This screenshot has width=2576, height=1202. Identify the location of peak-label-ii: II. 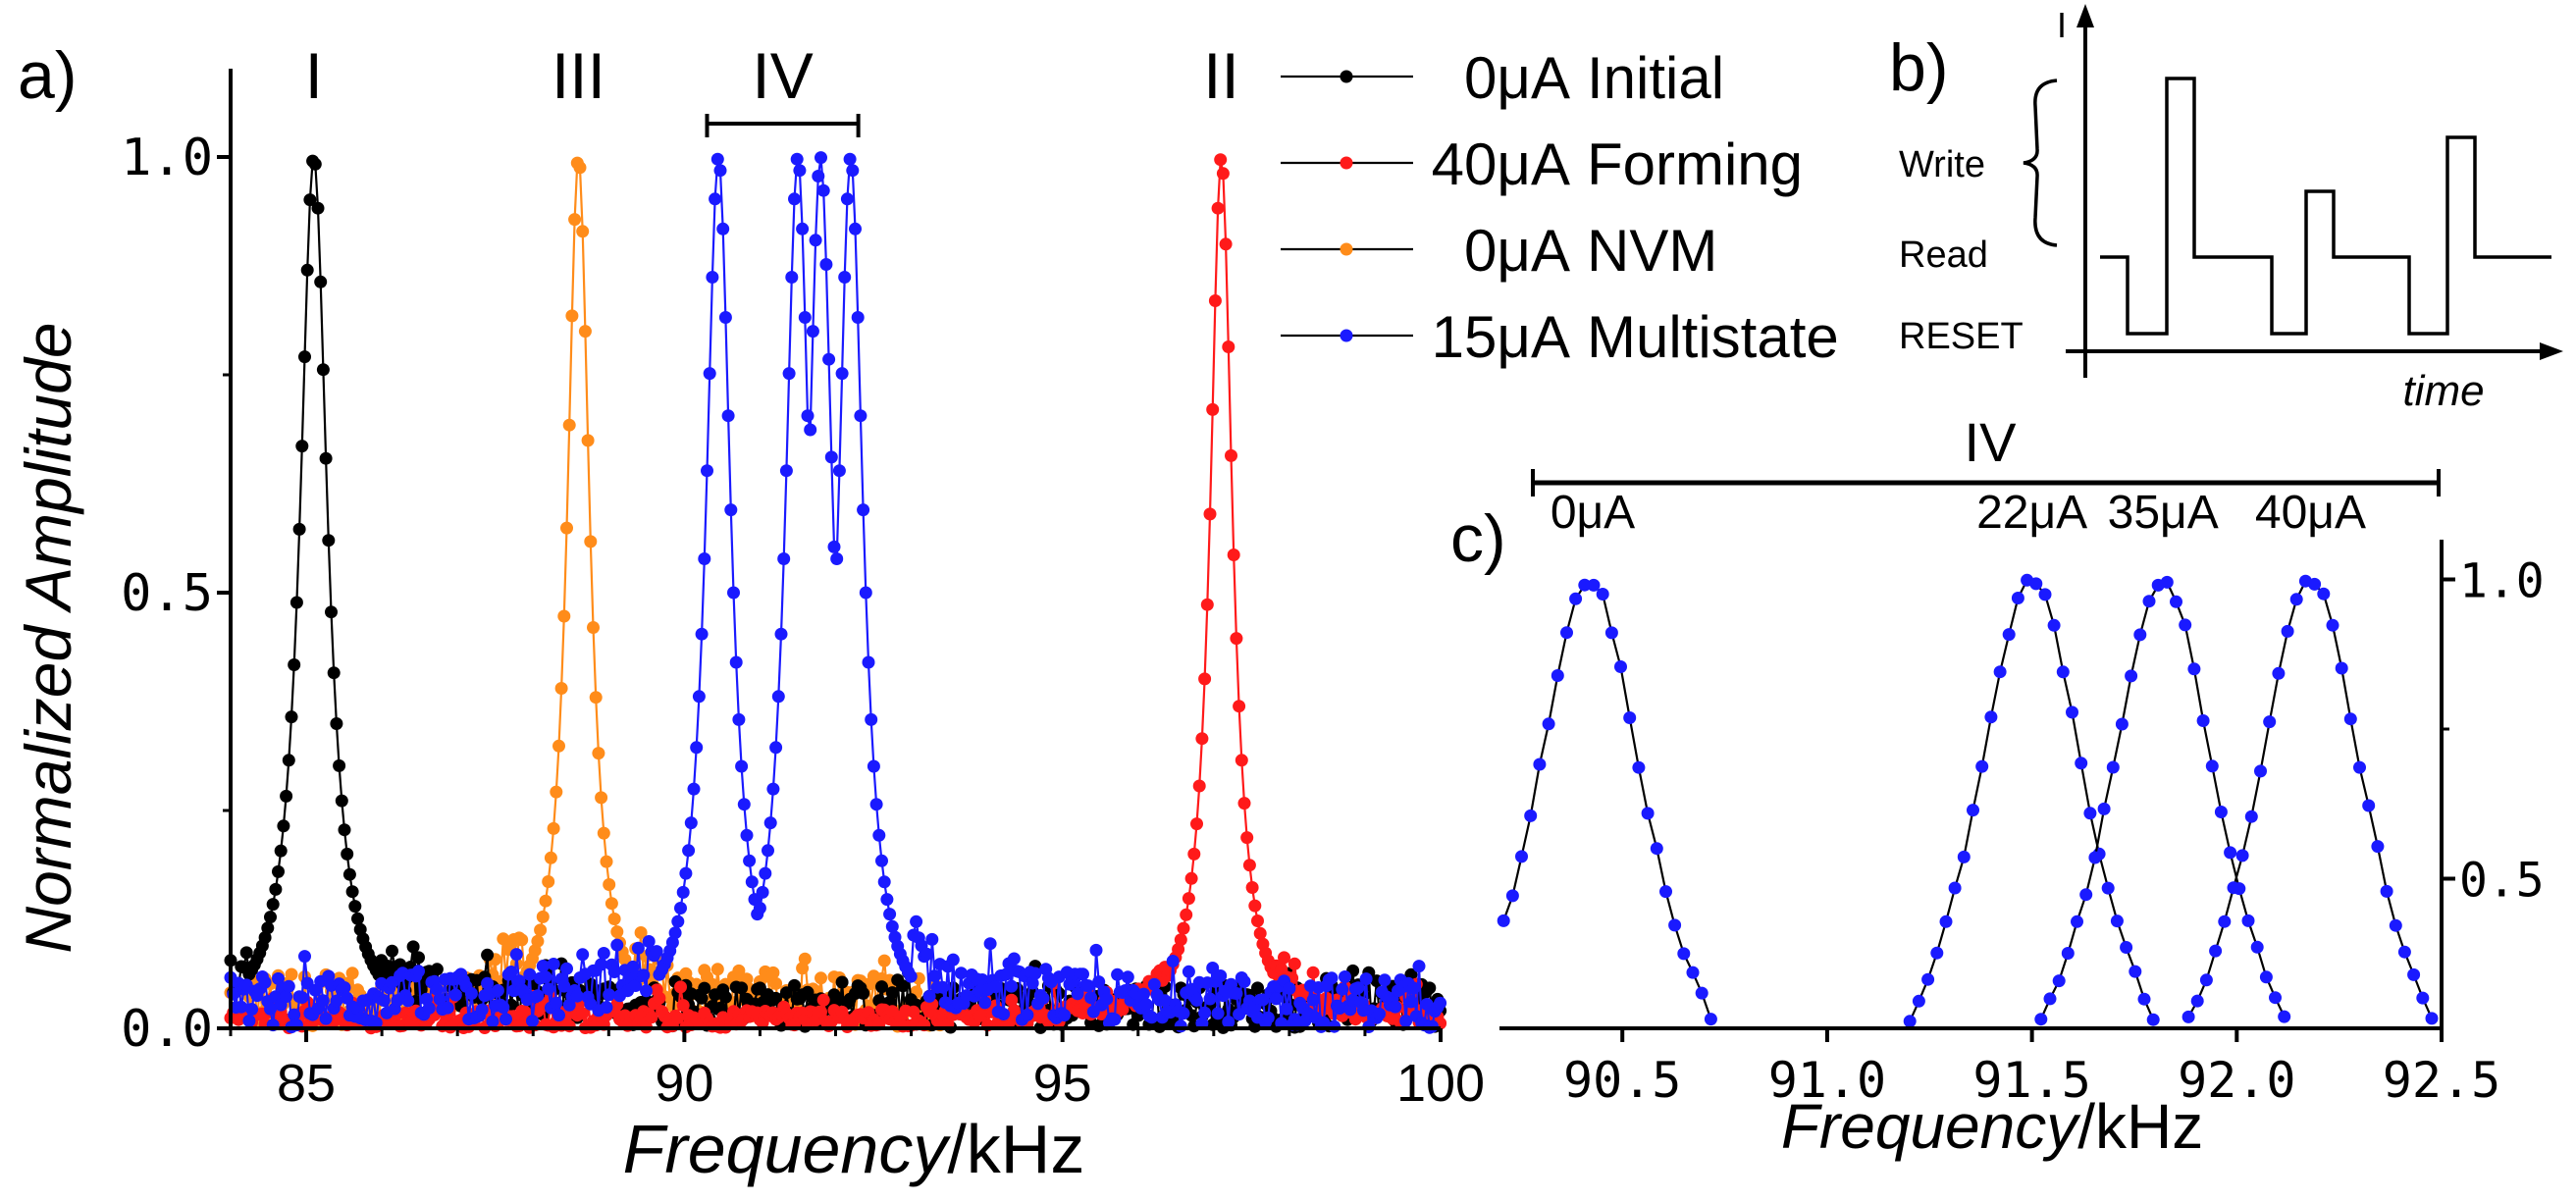
(1221, 75).